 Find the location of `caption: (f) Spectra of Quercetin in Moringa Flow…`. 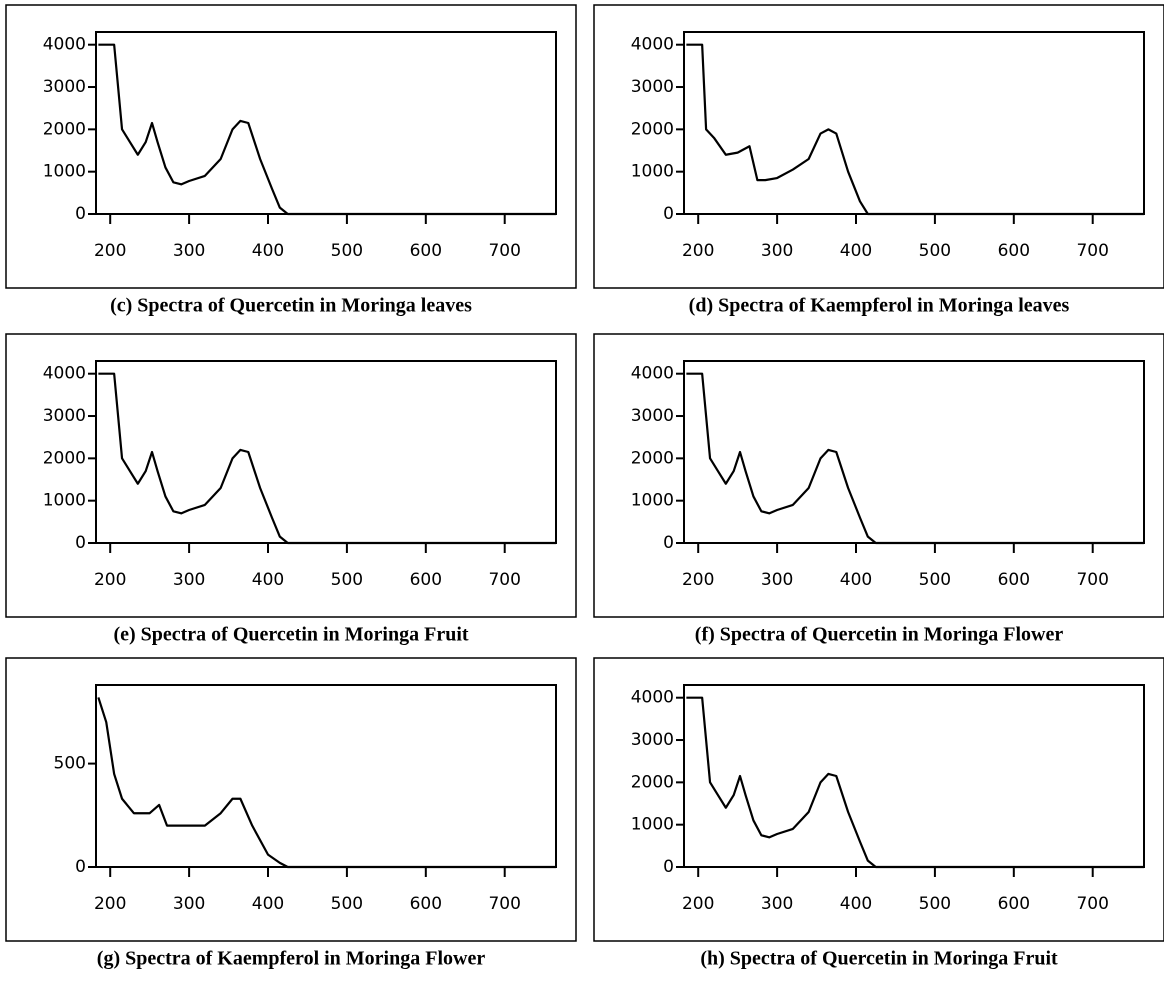

caption: (f) Spectra of Quercetin in Moringa Flow… is located at coordinates (879, 635).